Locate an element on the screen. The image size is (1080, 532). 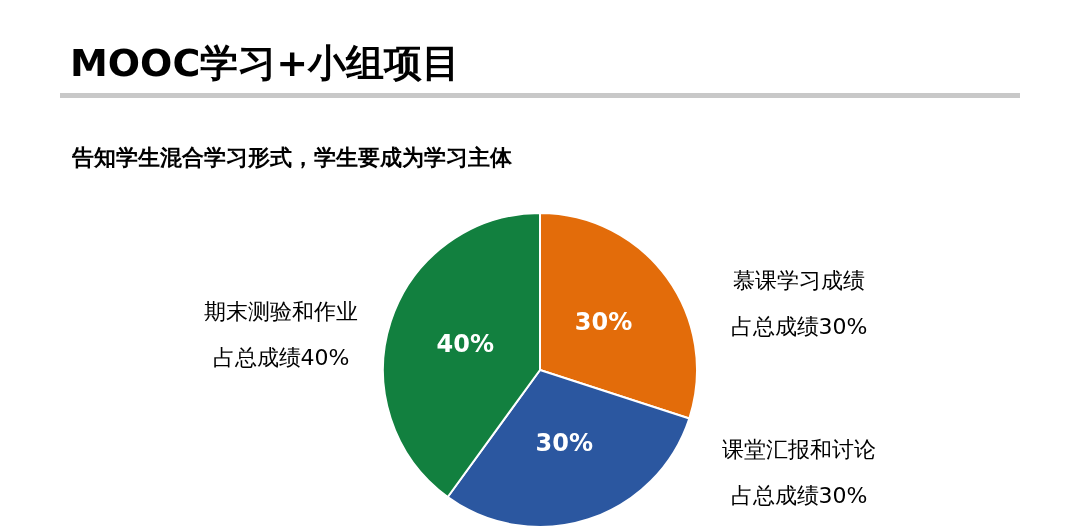
slice-label: 慕课学习成绩 is located at coordinates (799, 281).